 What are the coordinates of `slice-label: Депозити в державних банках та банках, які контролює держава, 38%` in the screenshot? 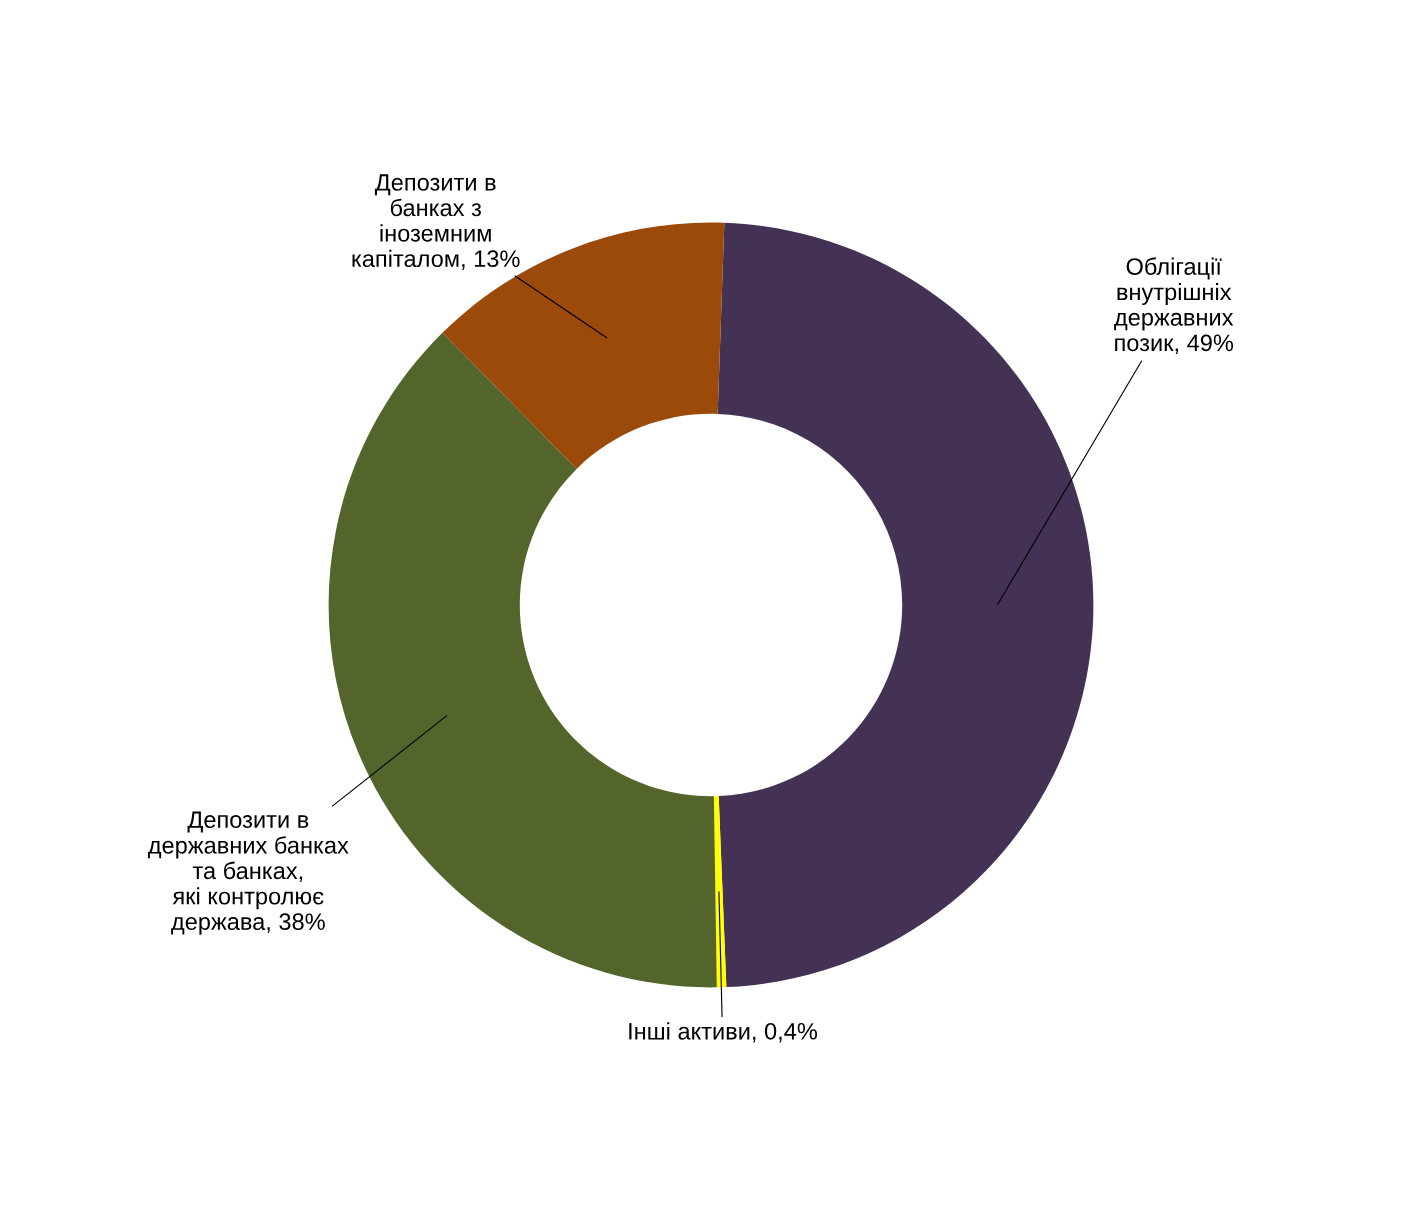 It's located at (248, 873).